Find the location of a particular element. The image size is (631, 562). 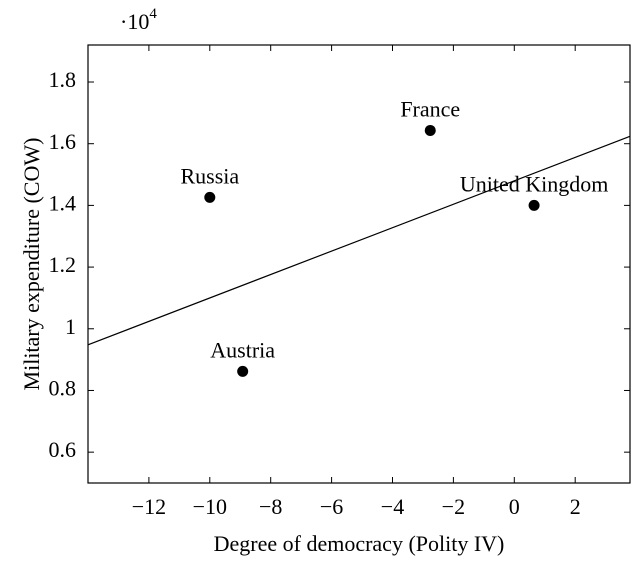

x-tick-label: −8 is located at coordinates (270, 506).